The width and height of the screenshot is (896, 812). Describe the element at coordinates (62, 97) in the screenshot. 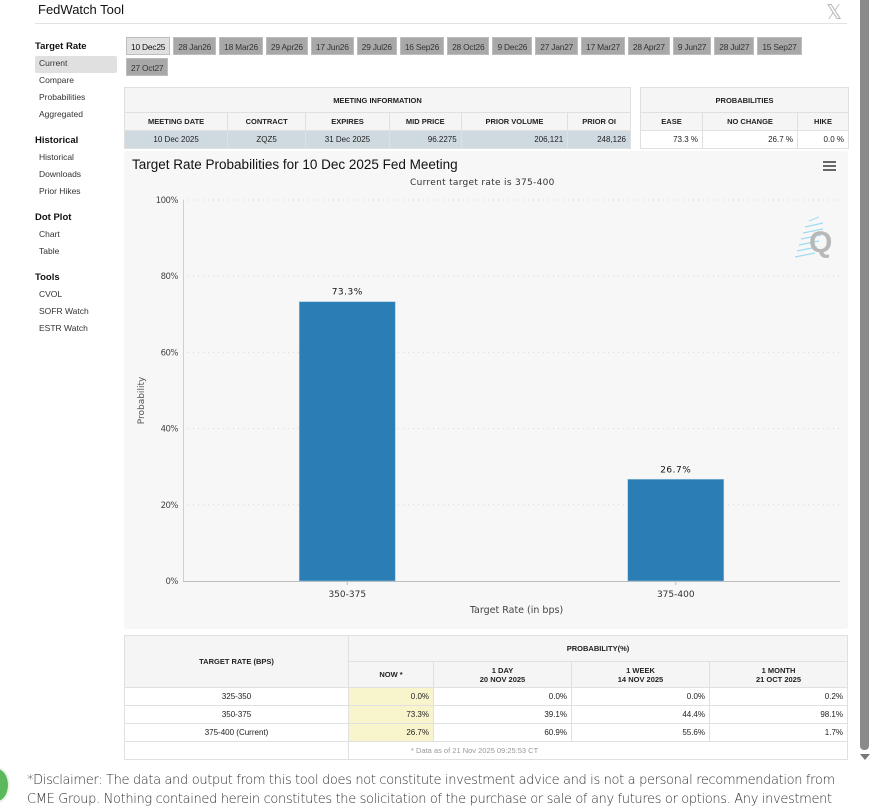

I see `sidebar-item-probabilities: Probabilities` at that location.